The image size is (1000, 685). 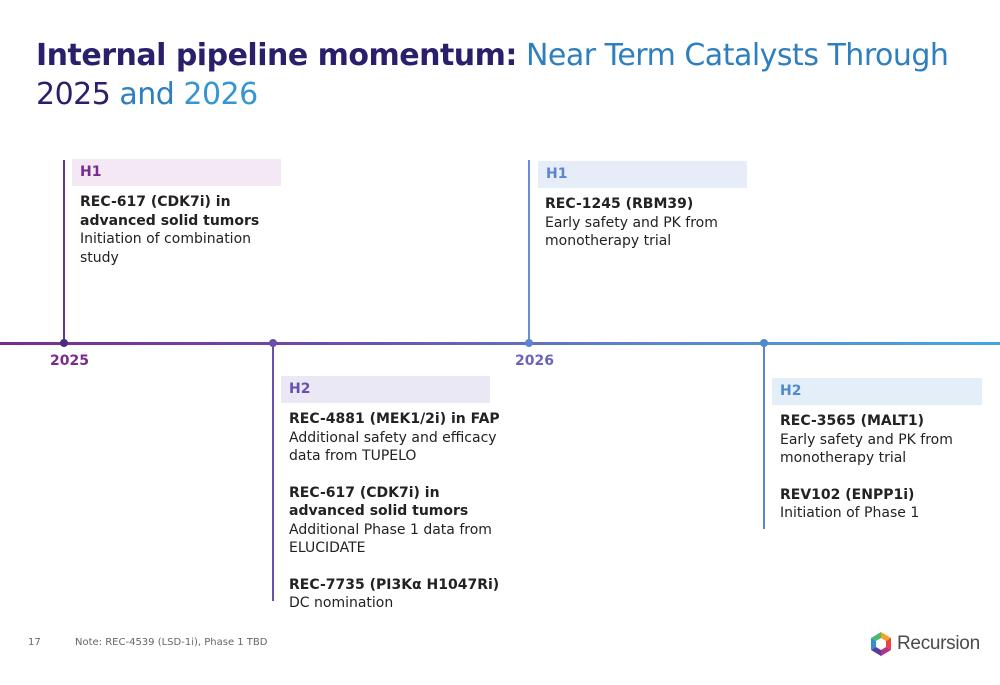 I want to click on period-tag-h1-2026: H1, so click(x=642, y=174).